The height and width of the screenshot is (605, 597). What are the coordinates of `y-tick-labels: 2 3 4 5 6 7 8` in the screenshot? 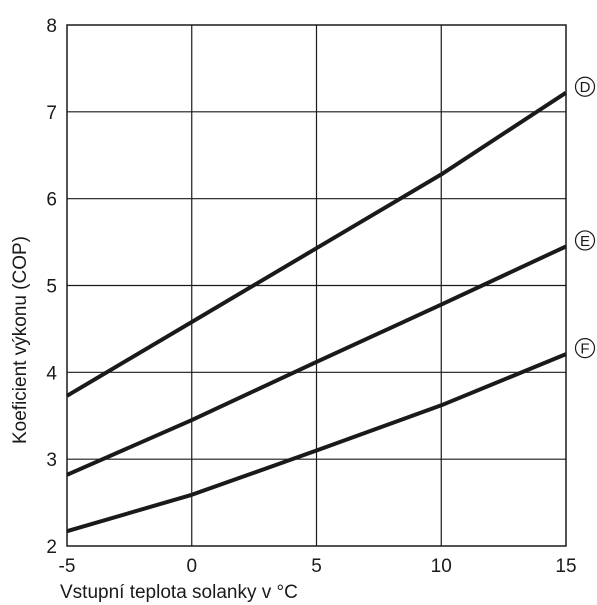 It's located at (51, 287).